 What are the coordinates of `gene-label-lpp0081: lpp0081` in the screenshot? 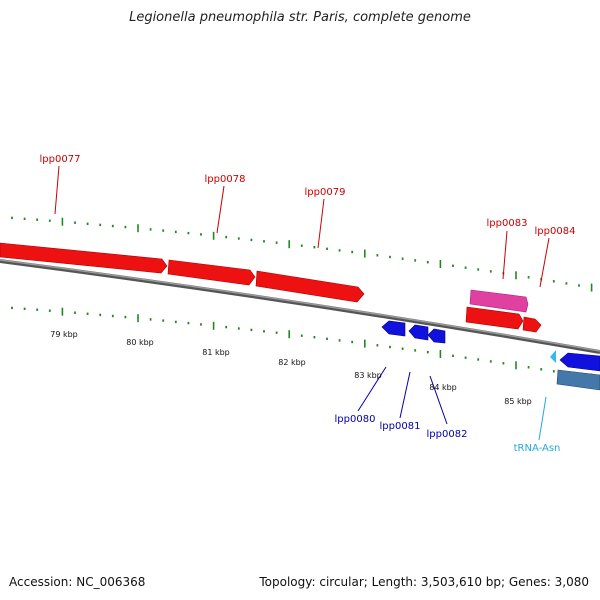 It's located at (400, 426).